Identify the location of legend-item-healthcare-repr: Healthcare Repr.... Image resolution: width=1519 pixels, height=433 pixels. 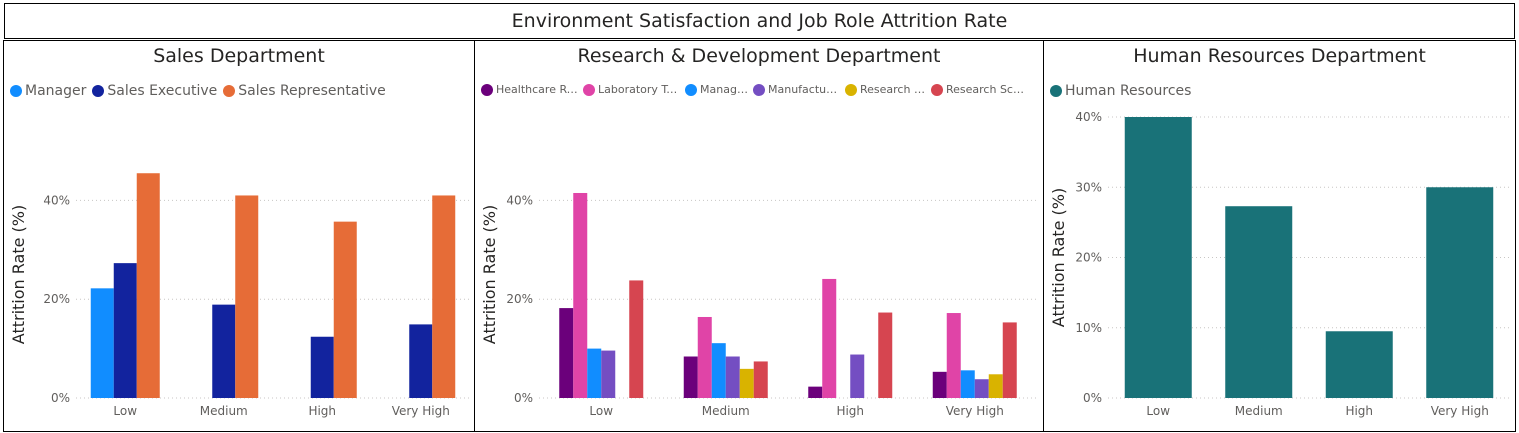
(529, 89).